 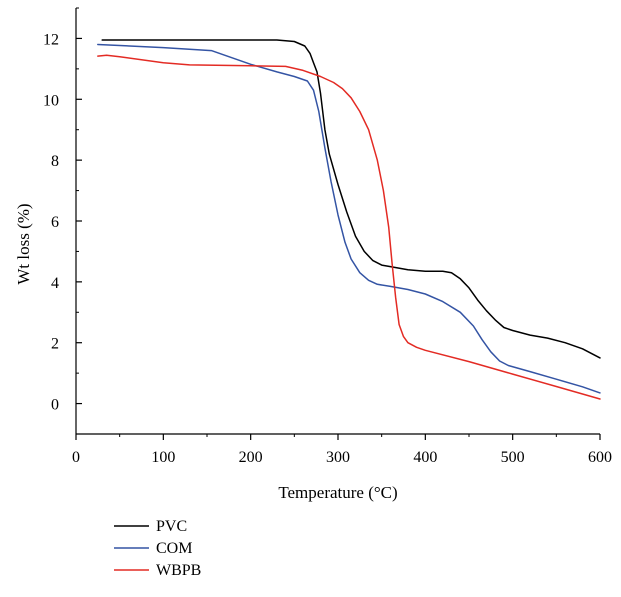 I want to click on y-axis-ticks: 0 2 4 6 8 10 12, so click(x=62, y=221).